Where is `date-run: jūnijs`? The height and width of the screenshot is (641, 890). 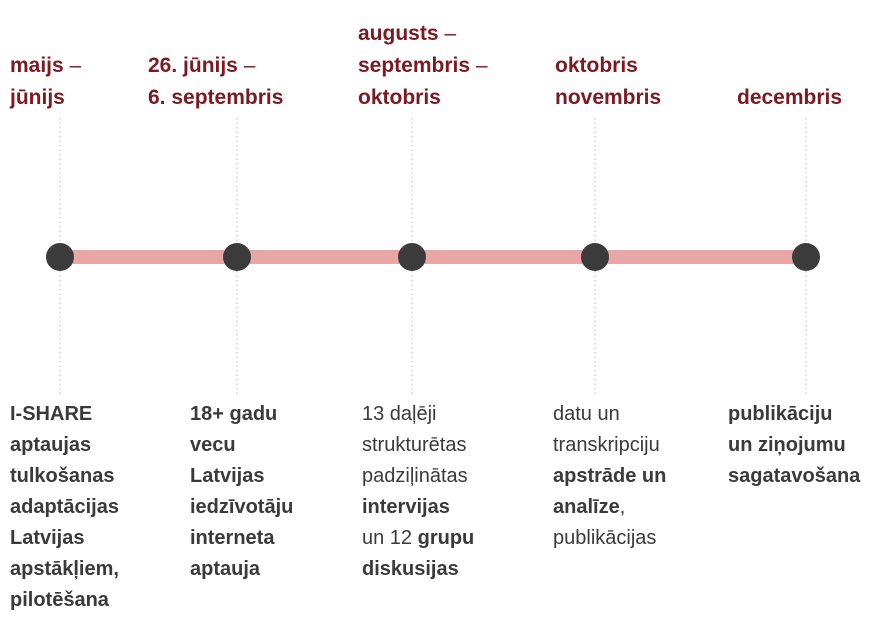 date-run: jūnijs is located at coordinates (37, 97).